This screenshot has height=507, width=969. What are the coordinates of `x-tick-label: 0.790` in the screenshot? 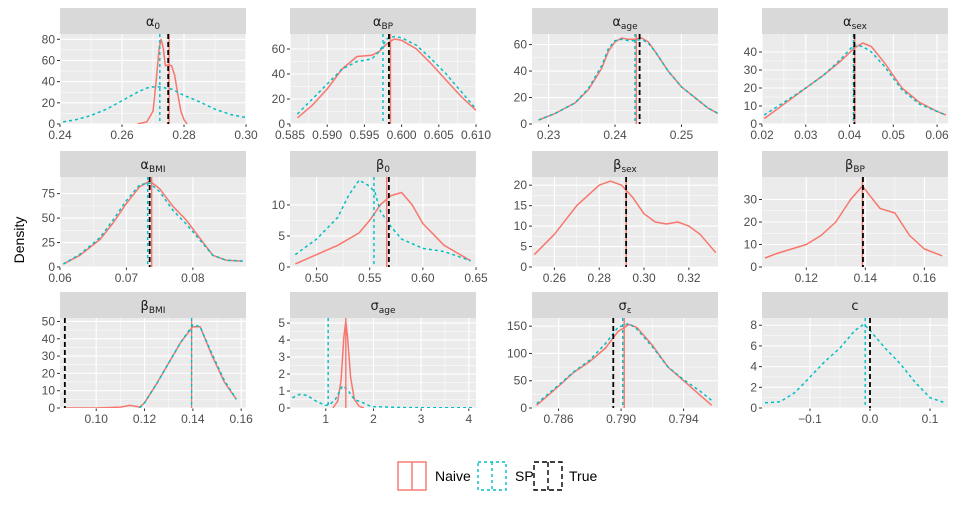 It's located at (621, 419).